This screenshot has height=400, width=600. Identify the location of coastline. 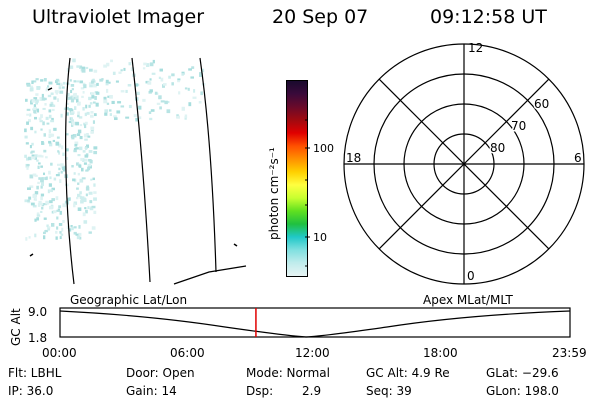
(50, 89).